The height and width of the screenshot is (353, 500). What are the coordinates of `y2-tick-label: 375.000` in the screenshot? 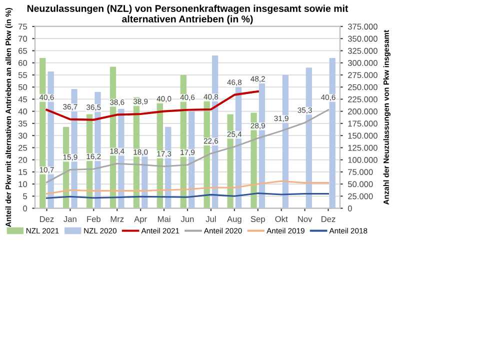 It's located at (363, 27).